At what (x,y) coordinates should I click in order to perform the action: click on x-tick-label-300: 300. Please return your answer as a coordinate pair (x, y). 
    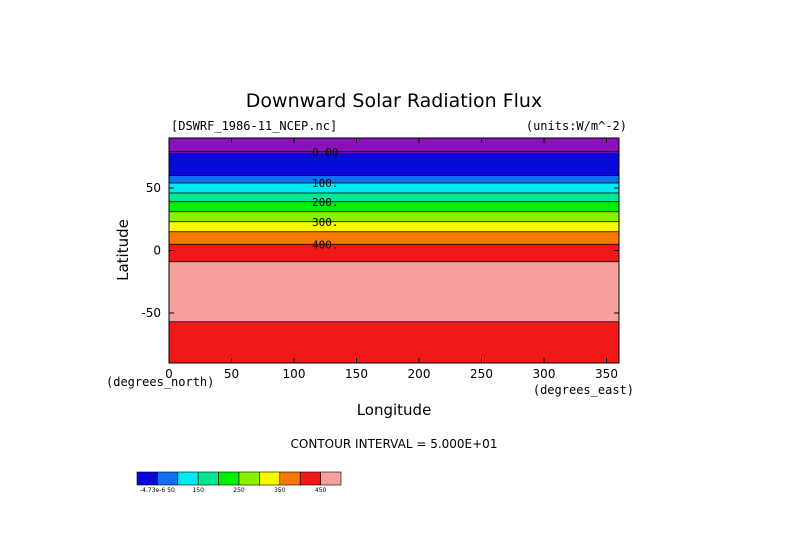
    Looking at the image, I should click on (544, 374).